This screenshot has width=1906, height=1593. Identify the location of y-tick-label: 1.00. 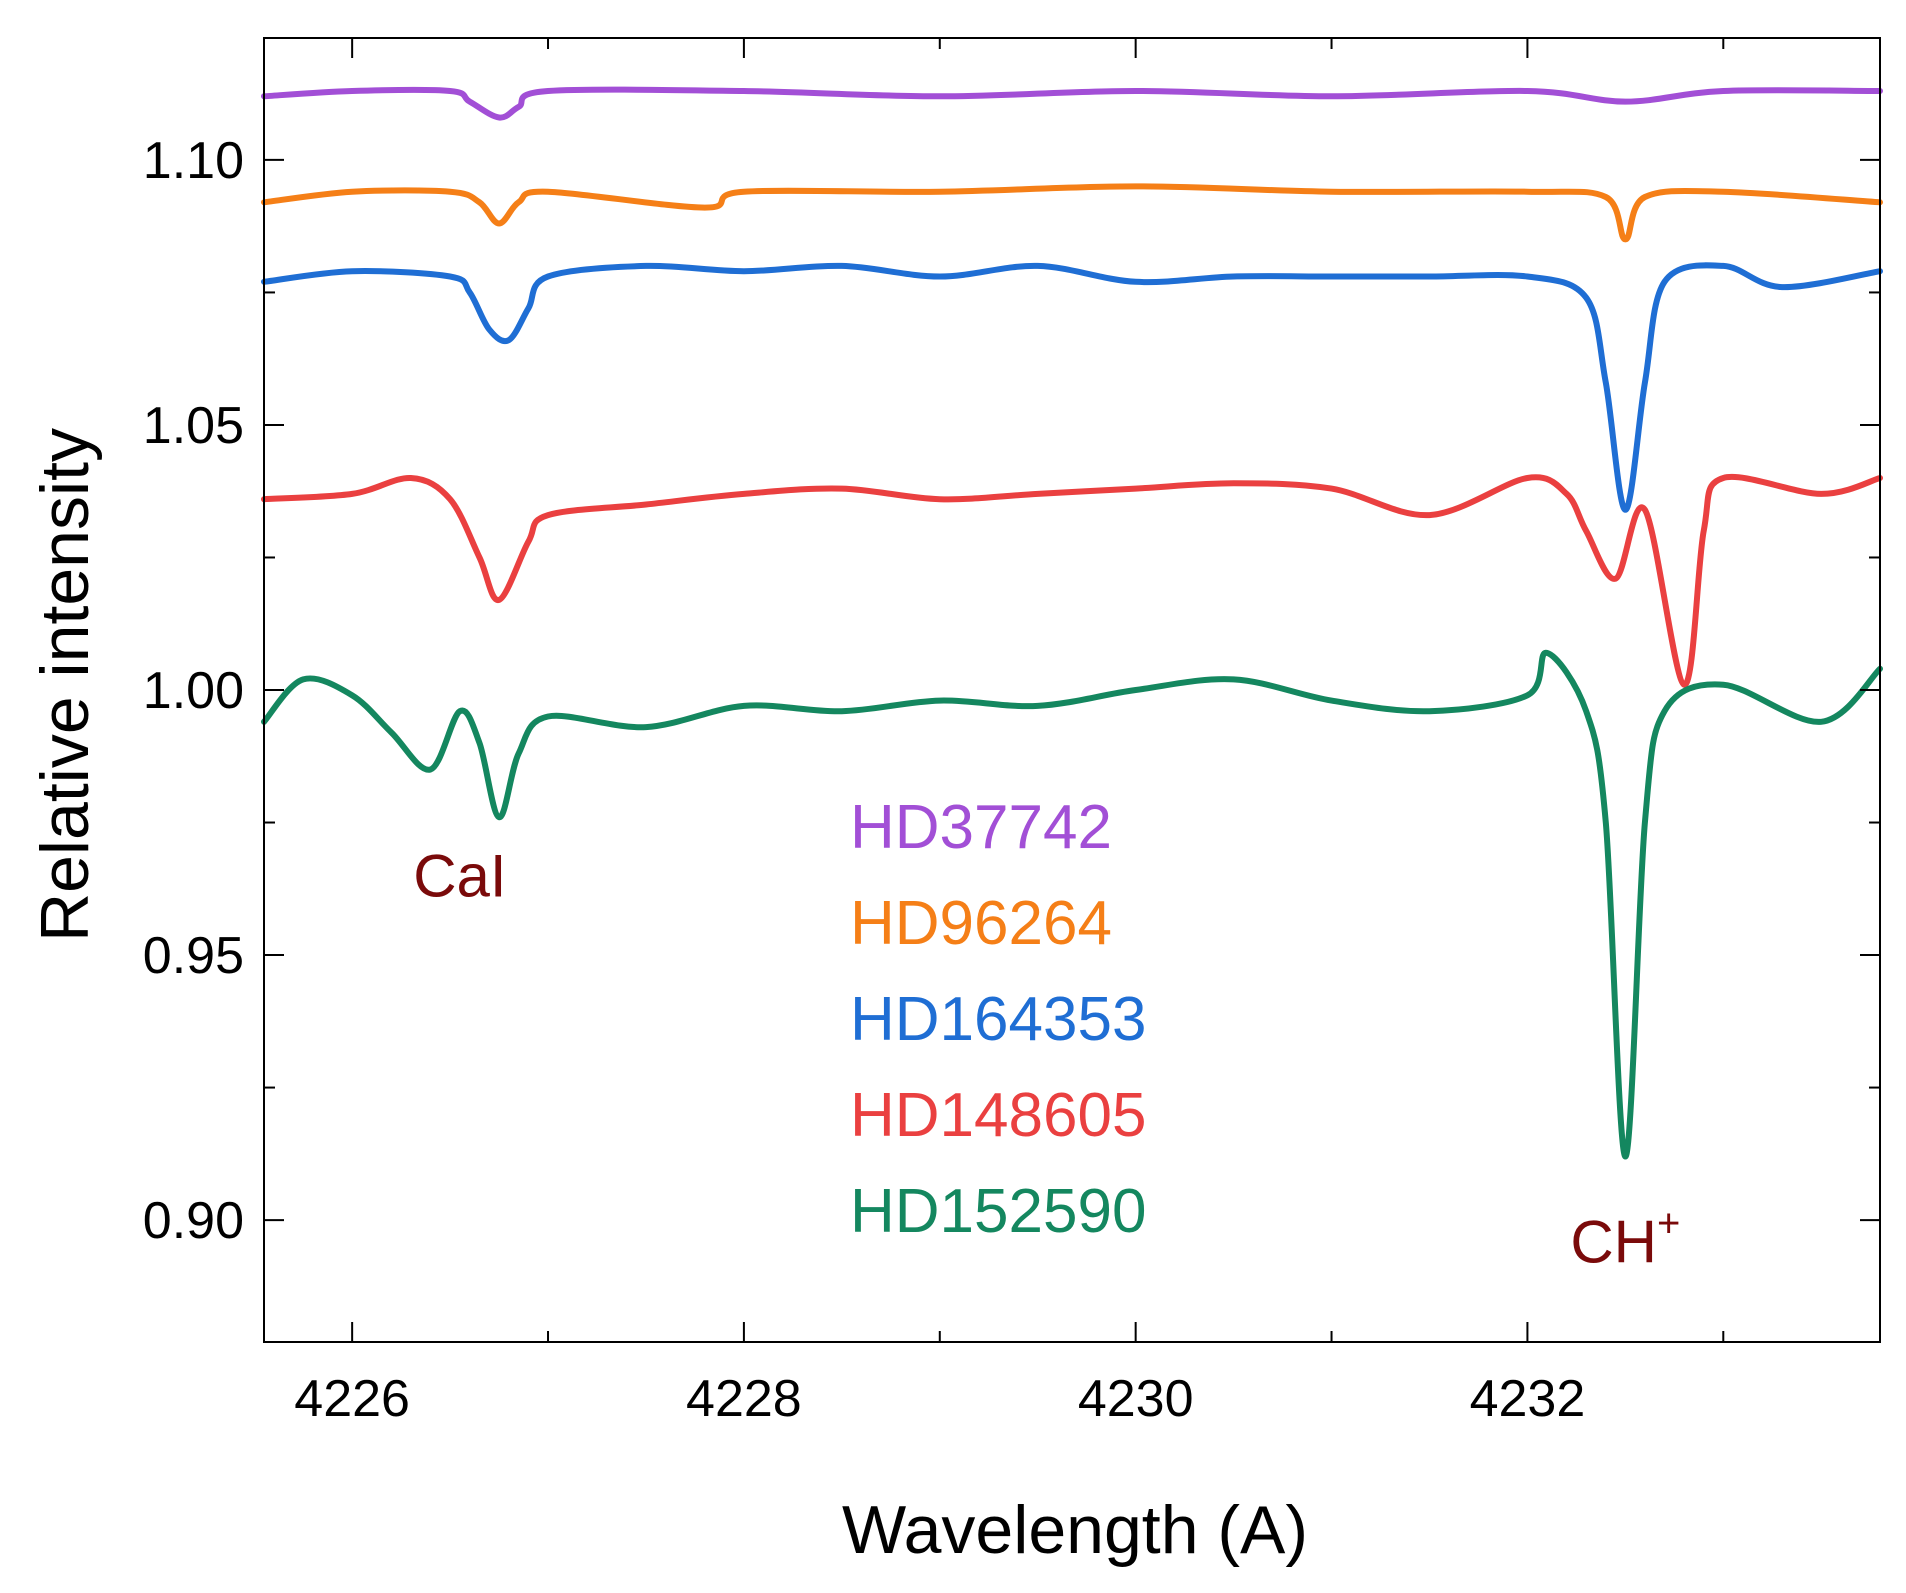
(193, 691).